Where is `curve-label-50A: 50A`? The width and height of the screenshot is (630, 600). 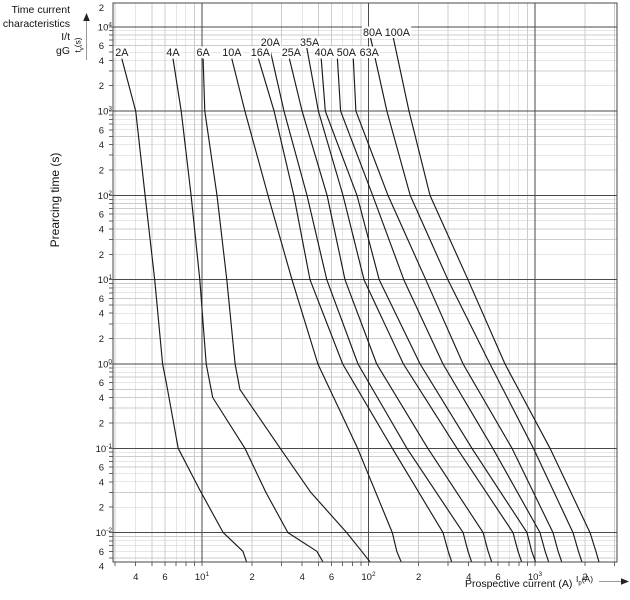
curve-label-50A: 50A is located at coordinates (347, 53).